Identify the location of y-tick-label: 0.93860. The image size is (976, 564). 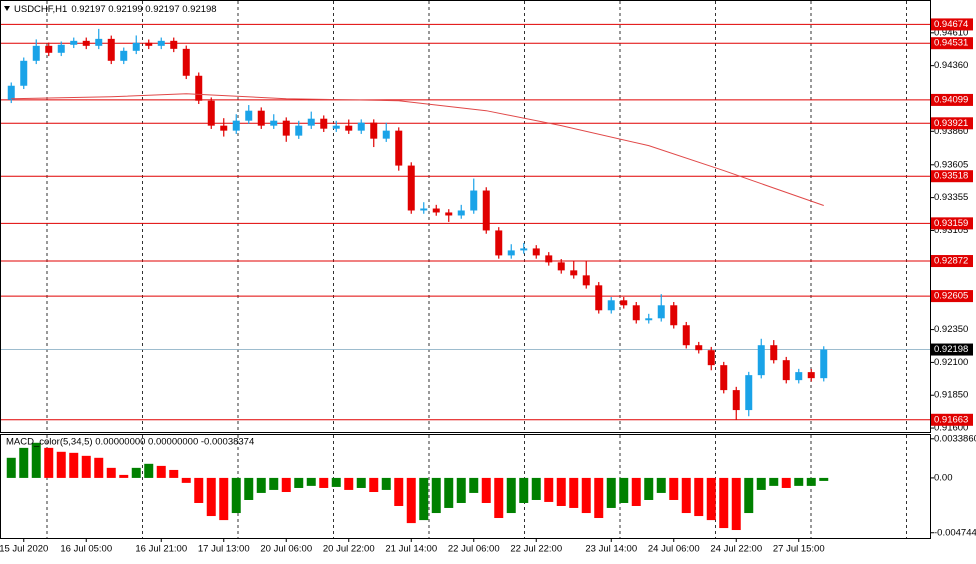
(951, 131).